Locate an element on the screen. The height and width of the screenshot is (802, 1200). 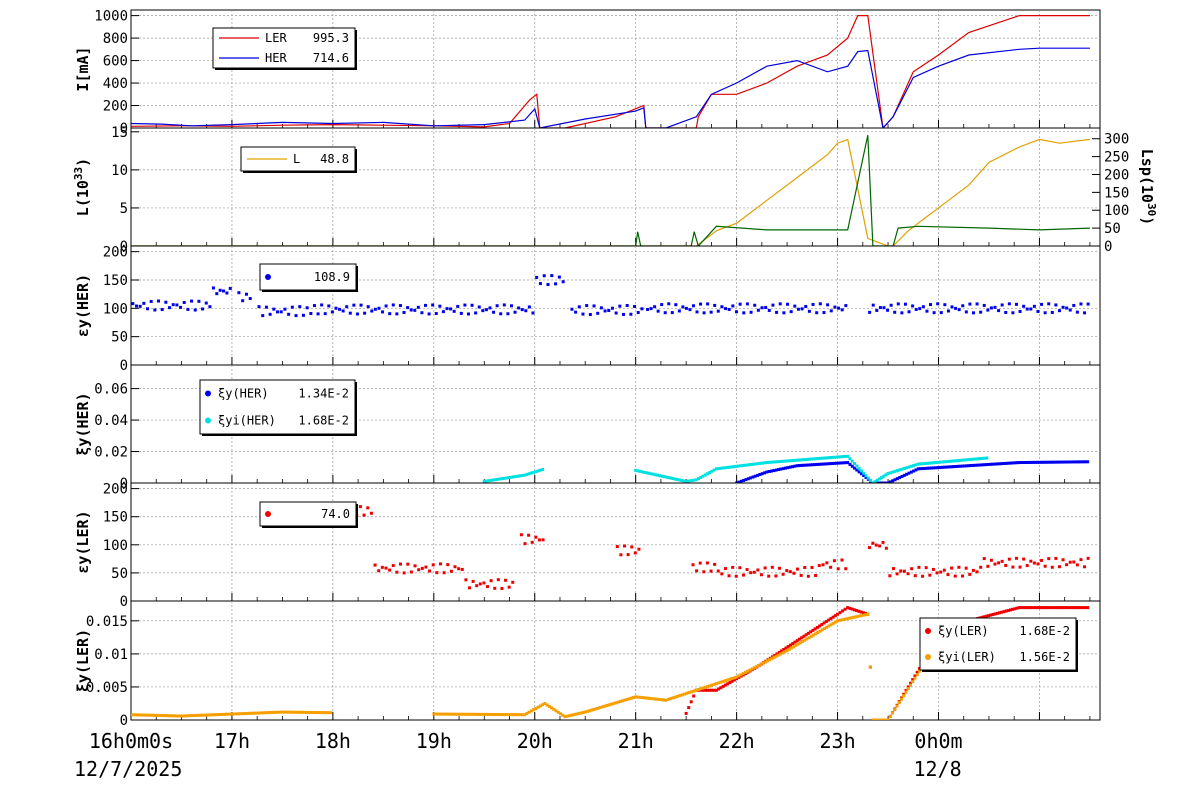
legend-value: 1.34E-2 is located at coordinates (323, 394).